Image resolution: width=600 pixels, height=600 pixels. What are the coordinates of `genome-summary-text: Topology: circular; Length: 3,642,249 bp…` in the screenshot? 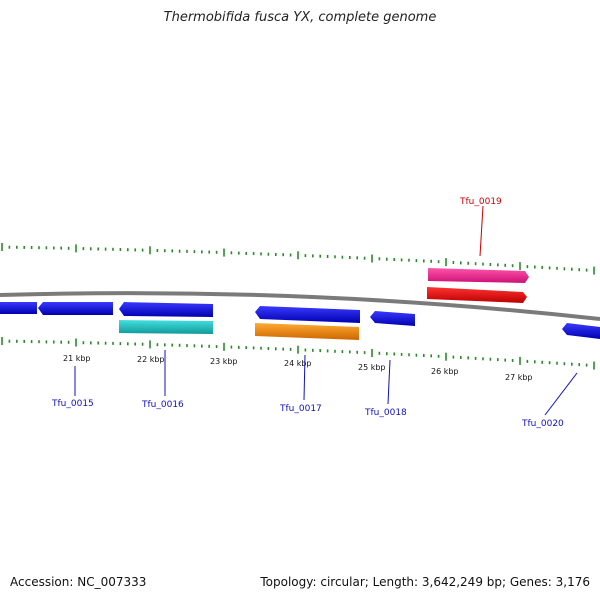 It's located at (425, 582).